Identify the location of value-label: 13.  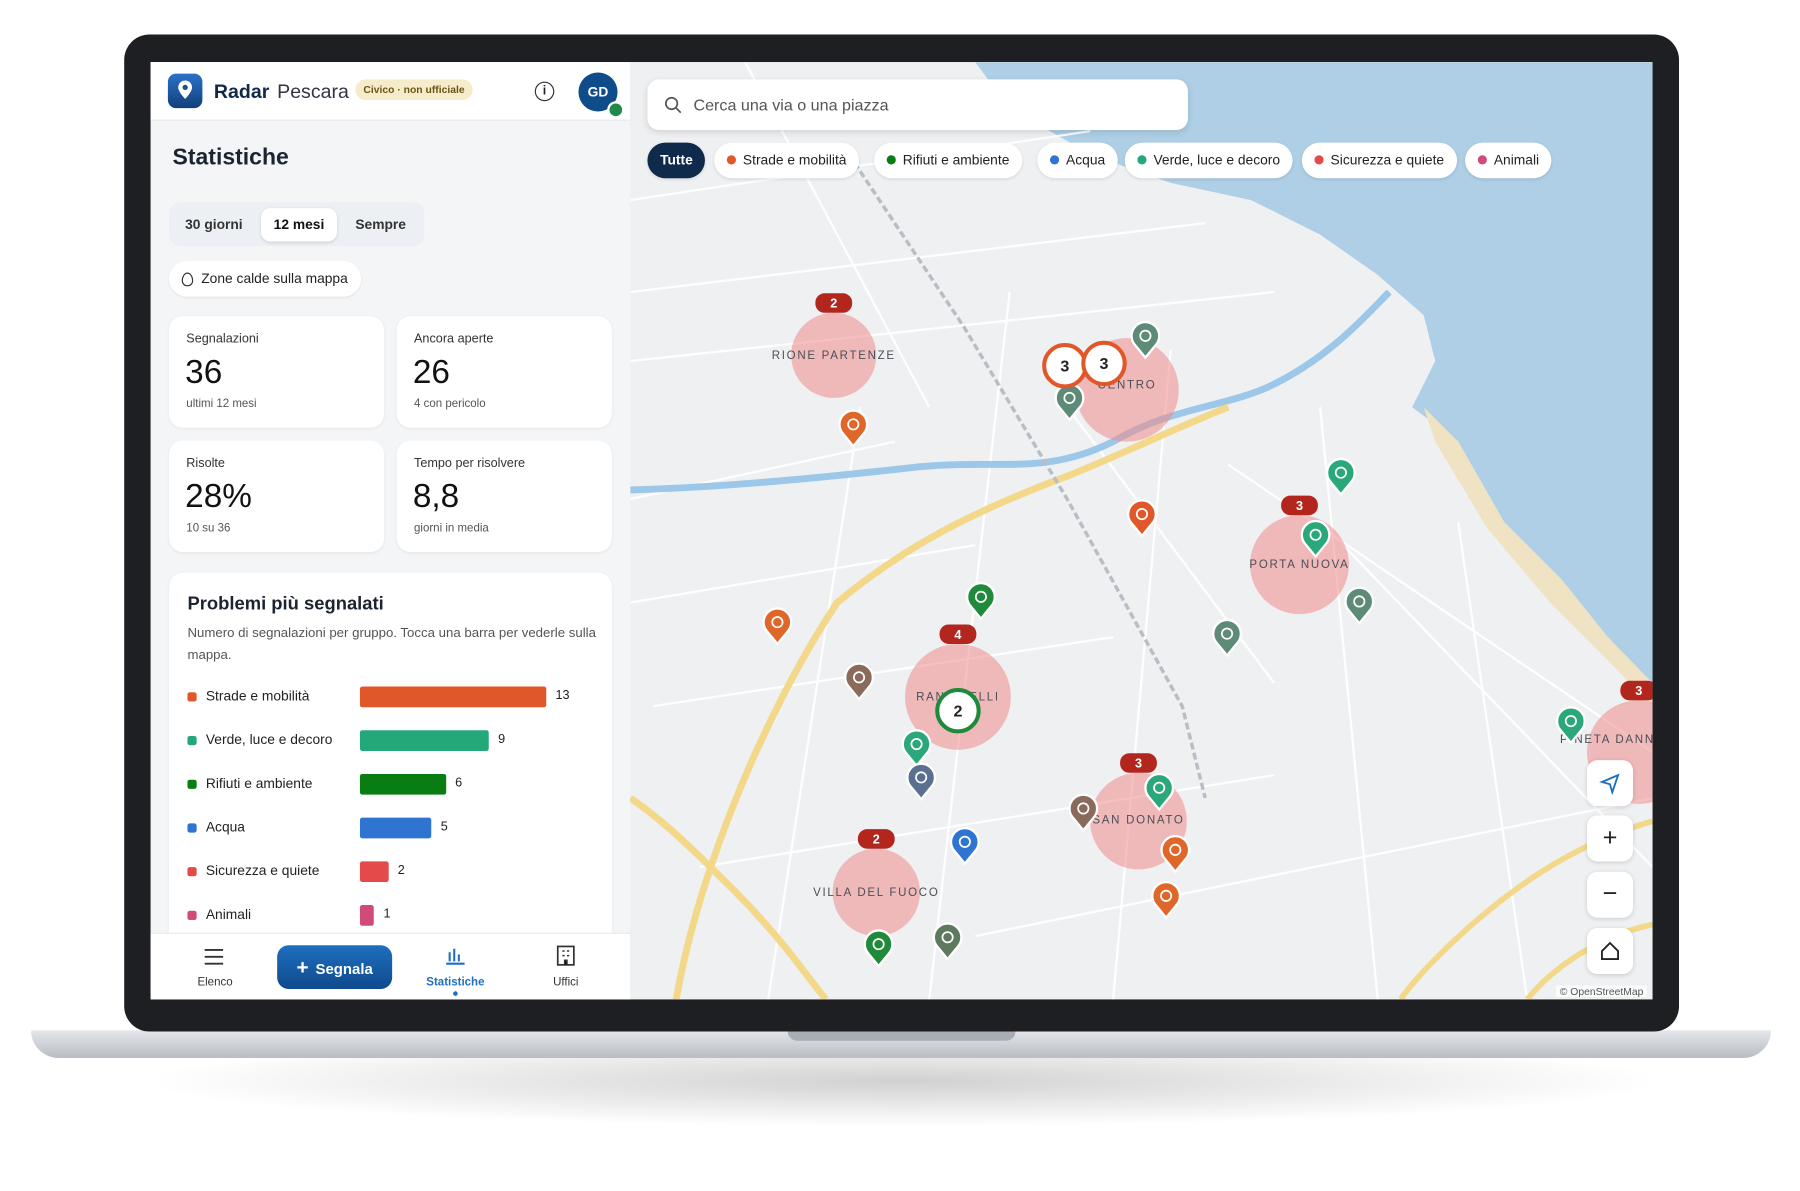
(562, 695).